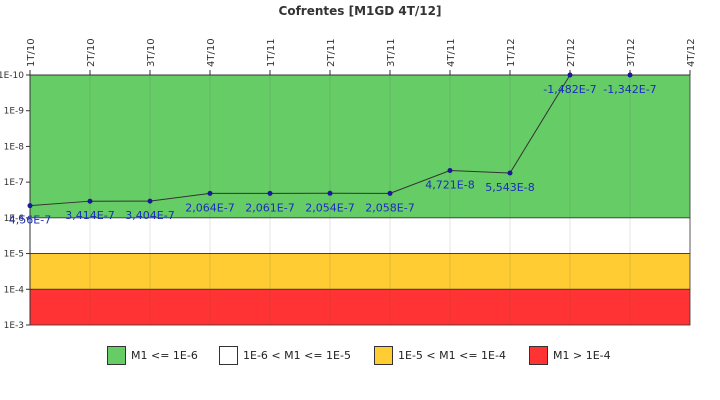 The width and height of the screenshot is (720, 400). I want to click on legend-swatch-yellow, so click(383, 355).